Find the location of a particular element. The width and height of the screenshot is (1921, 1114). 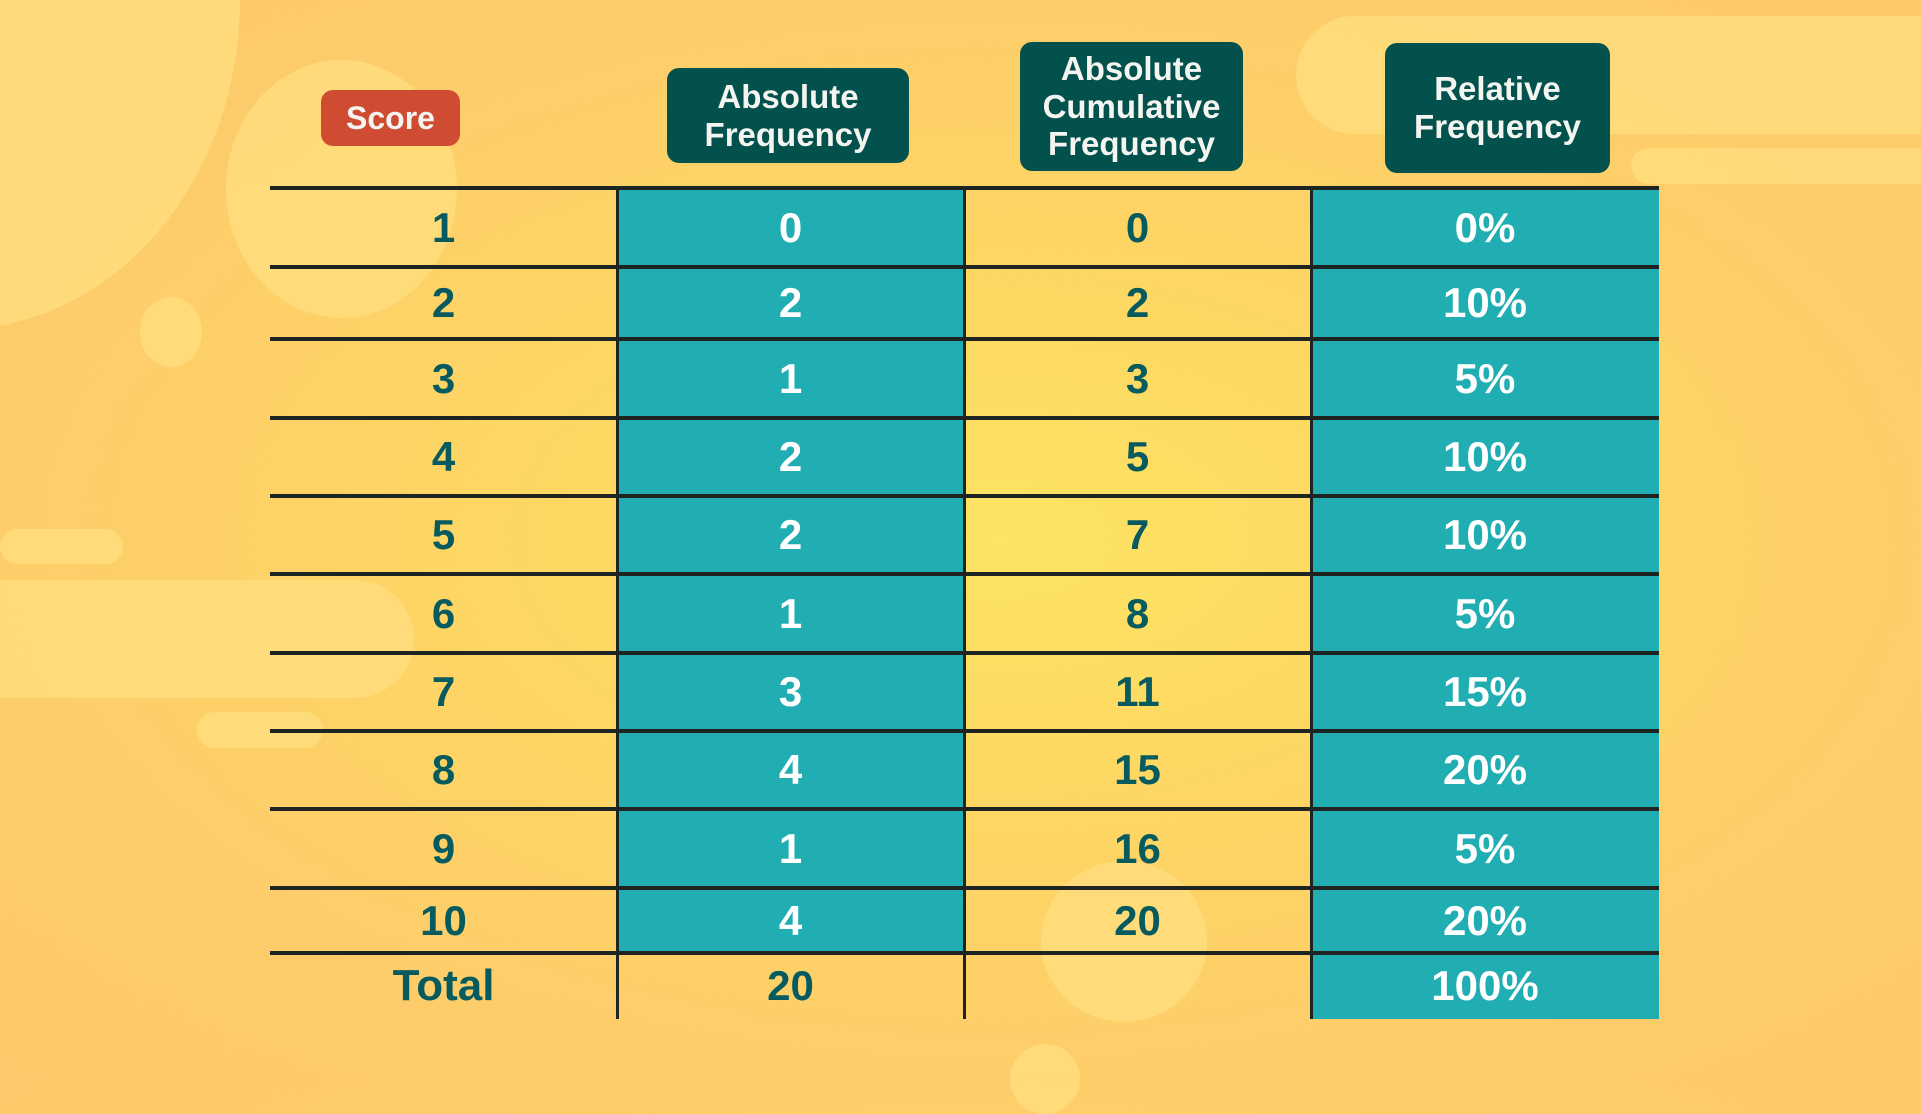

cumulative-frequency-cell: 16 is located at coordinates (1137, 848).